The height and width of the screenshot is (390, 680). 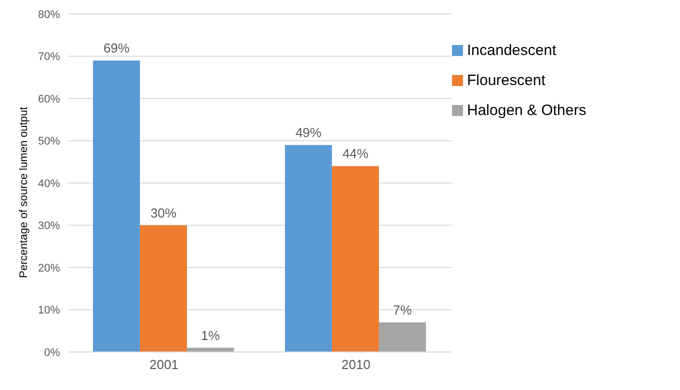 I want to click on data-label: 30%, so click(x=163, y=212).